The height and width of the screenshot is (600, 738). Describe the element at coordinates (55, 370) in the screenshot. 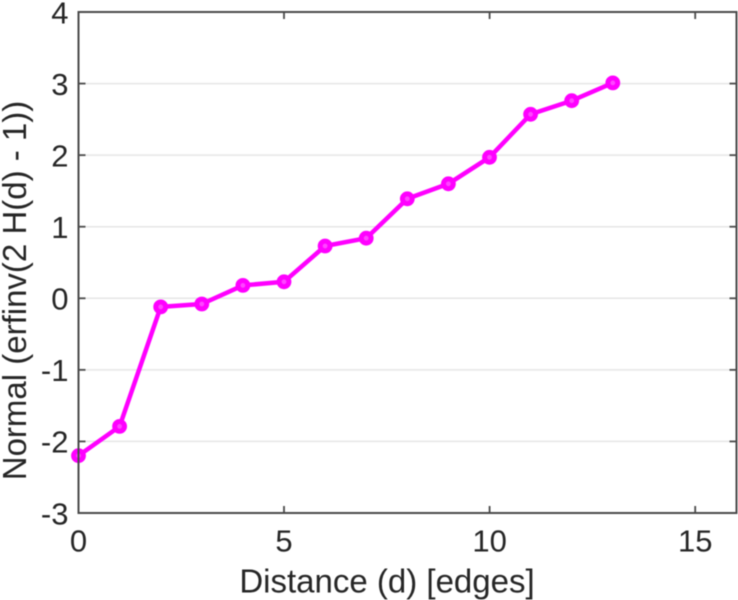

I see `svg-text: -1` at that location.